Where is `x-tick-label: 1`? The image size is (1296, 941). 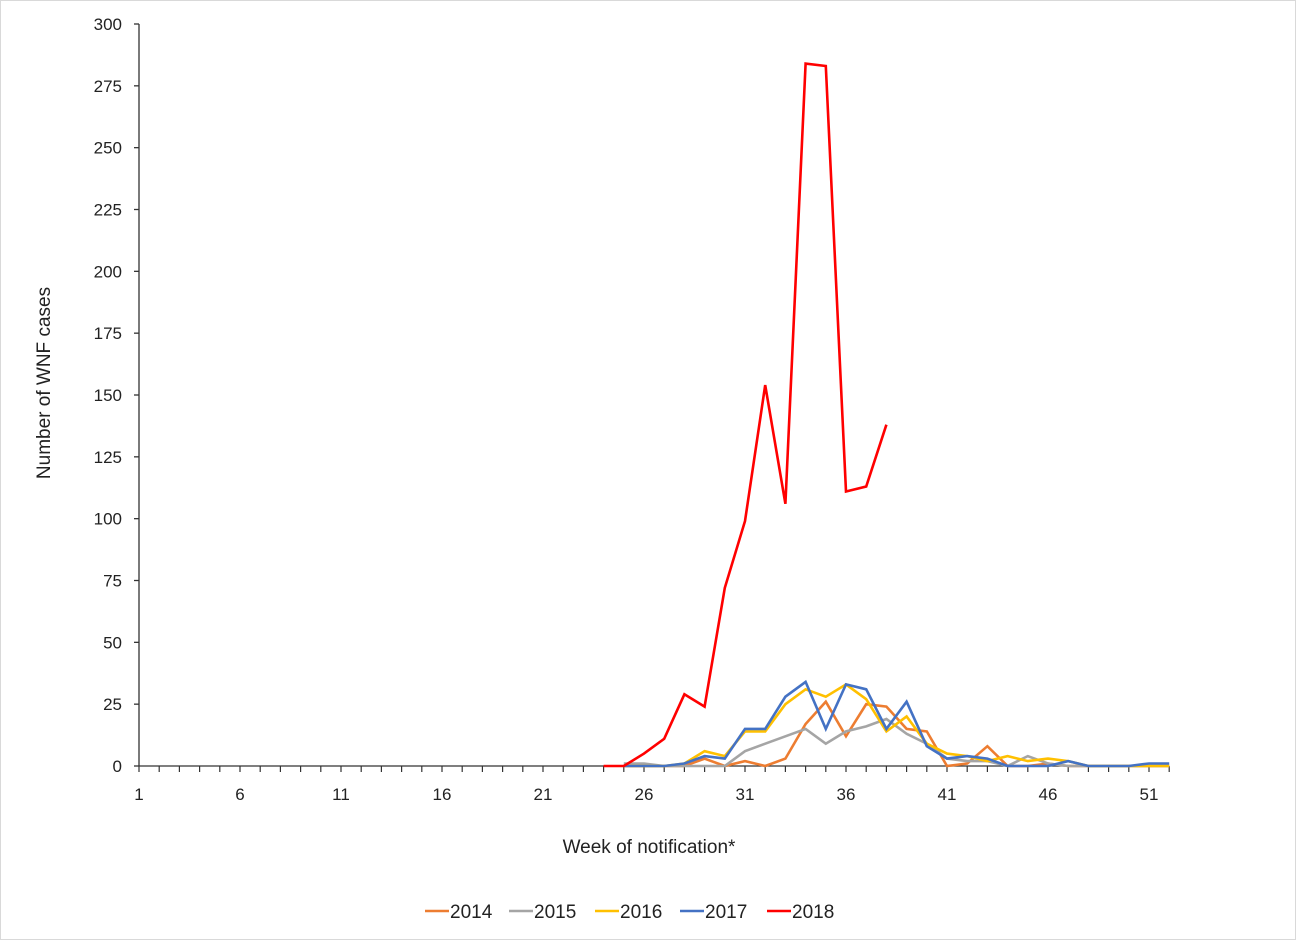 x-tick-label: 1 is located at coordinates (138, 794).